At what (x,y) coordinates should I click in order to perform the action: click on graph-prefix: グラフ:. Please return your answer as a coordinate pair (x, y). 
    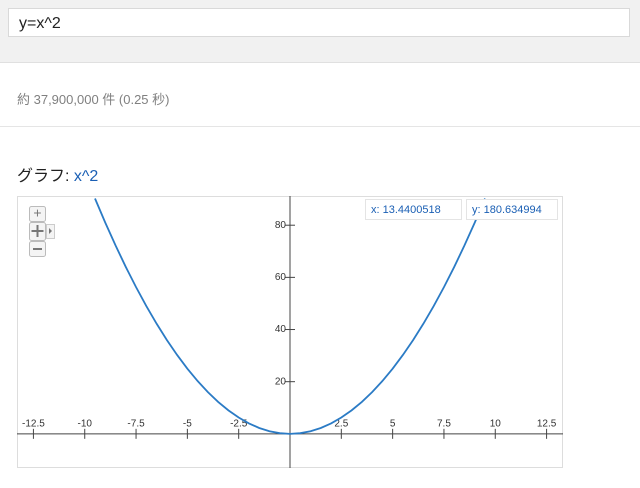
    Looking at the image, I should click on (43, 176).